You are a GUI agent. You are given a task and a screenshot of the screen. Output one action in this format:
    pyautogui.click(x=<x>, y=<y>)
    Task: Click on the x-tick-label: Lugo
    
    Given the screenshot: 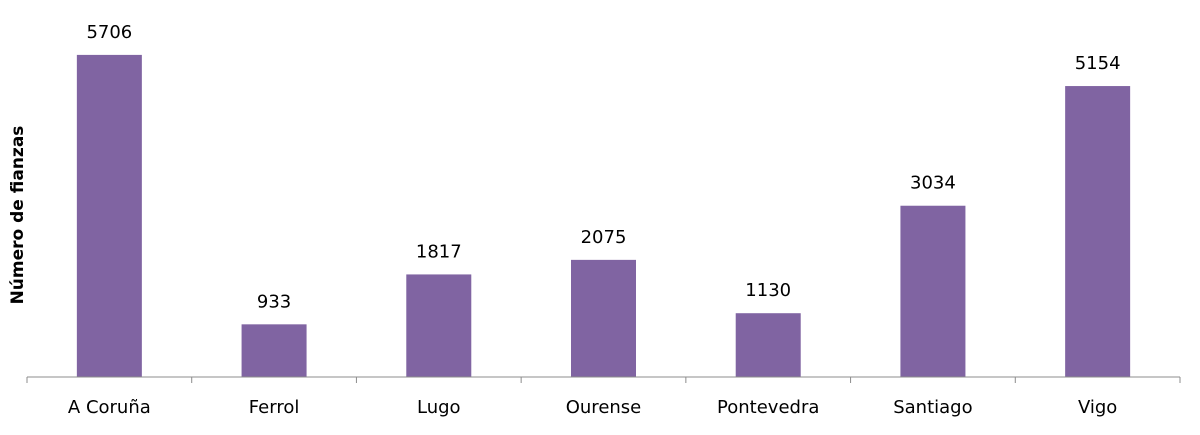 What is the action you would take?
    pyautogui.click(x=439, y=407)
    